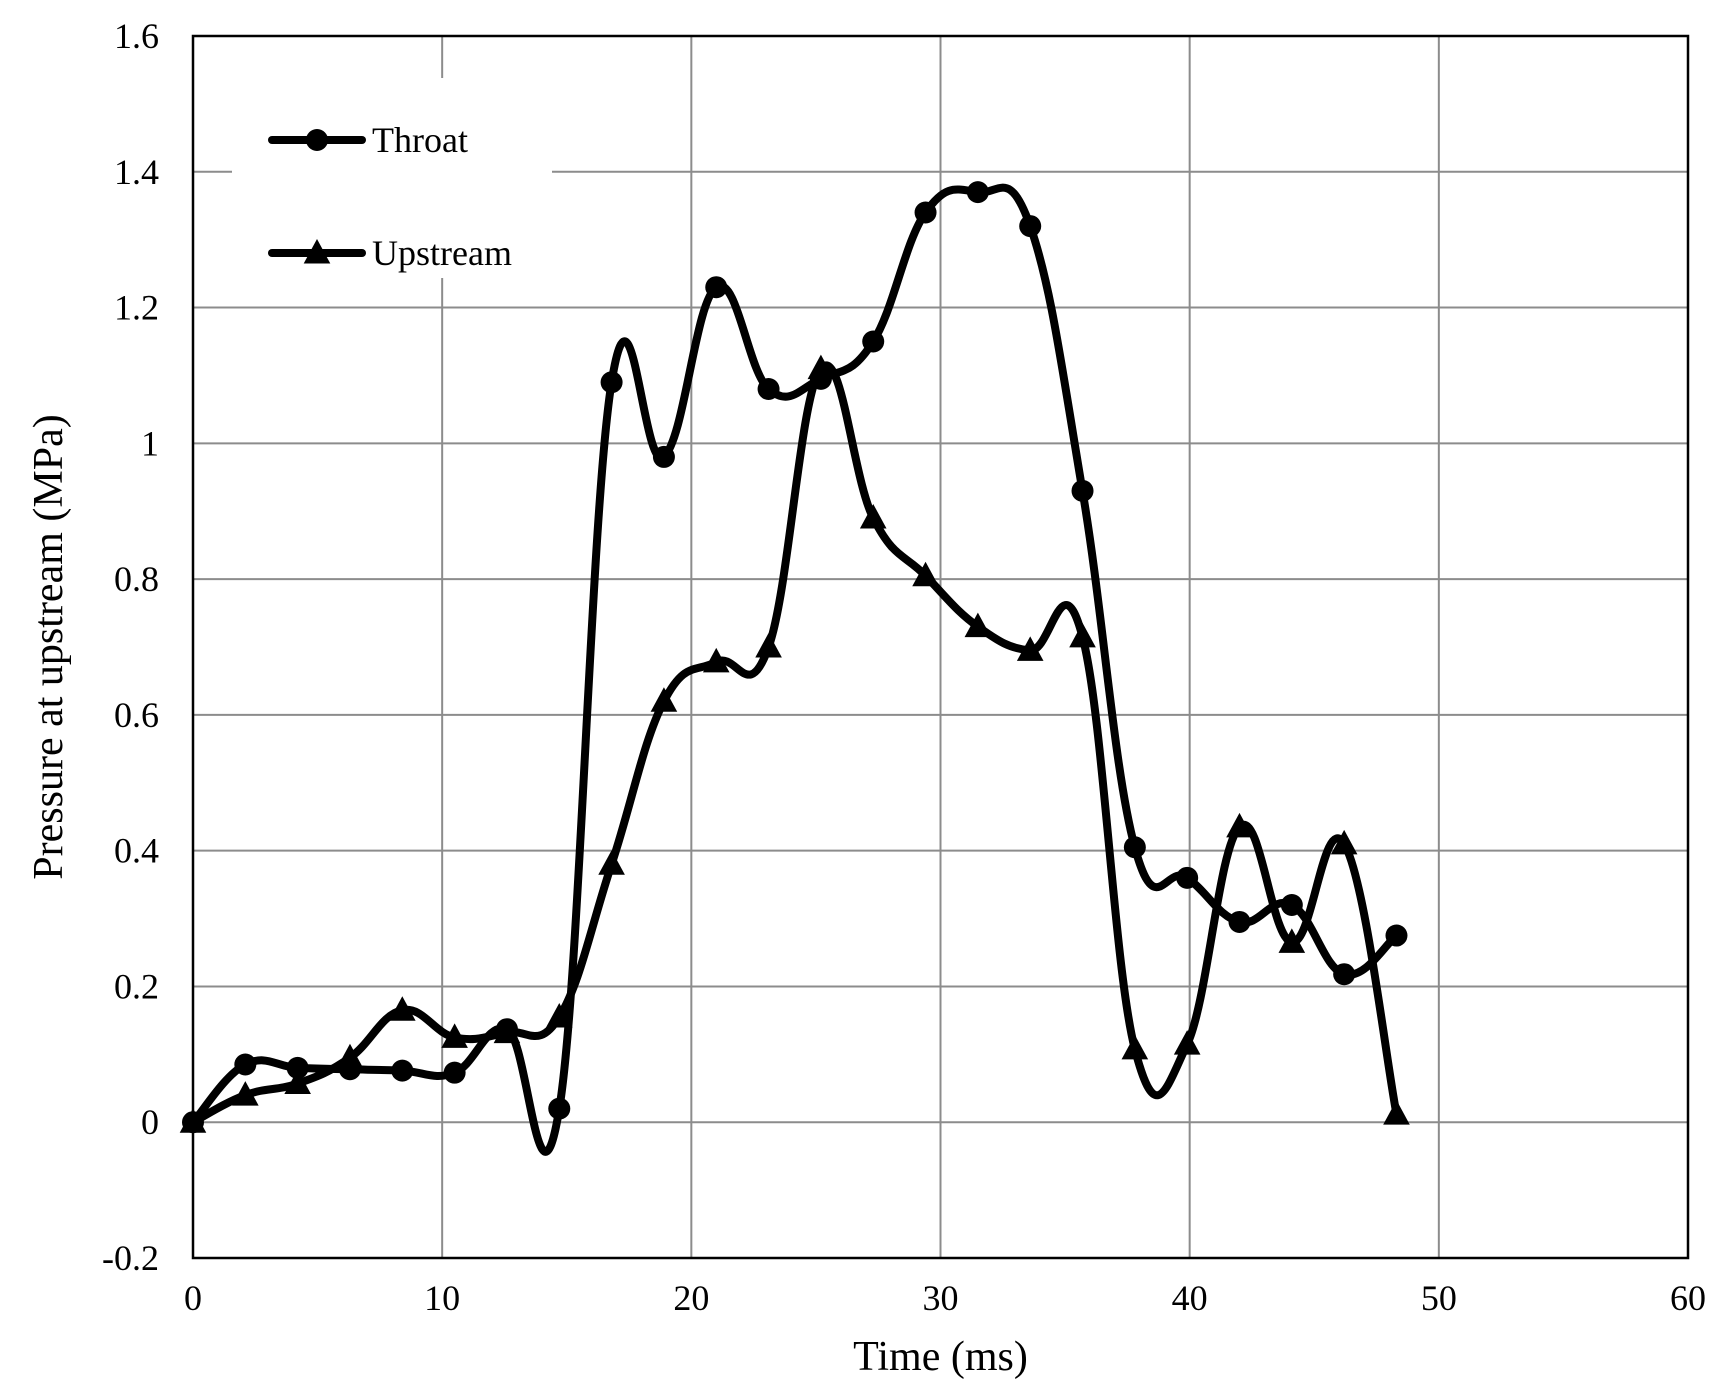 The height and width of the screenshot is (1393, 1722). What do you see at coordinates (136, 715) in the screenshot?
I see `y-tick-label: 0.6` at bounding box center [136, 715].